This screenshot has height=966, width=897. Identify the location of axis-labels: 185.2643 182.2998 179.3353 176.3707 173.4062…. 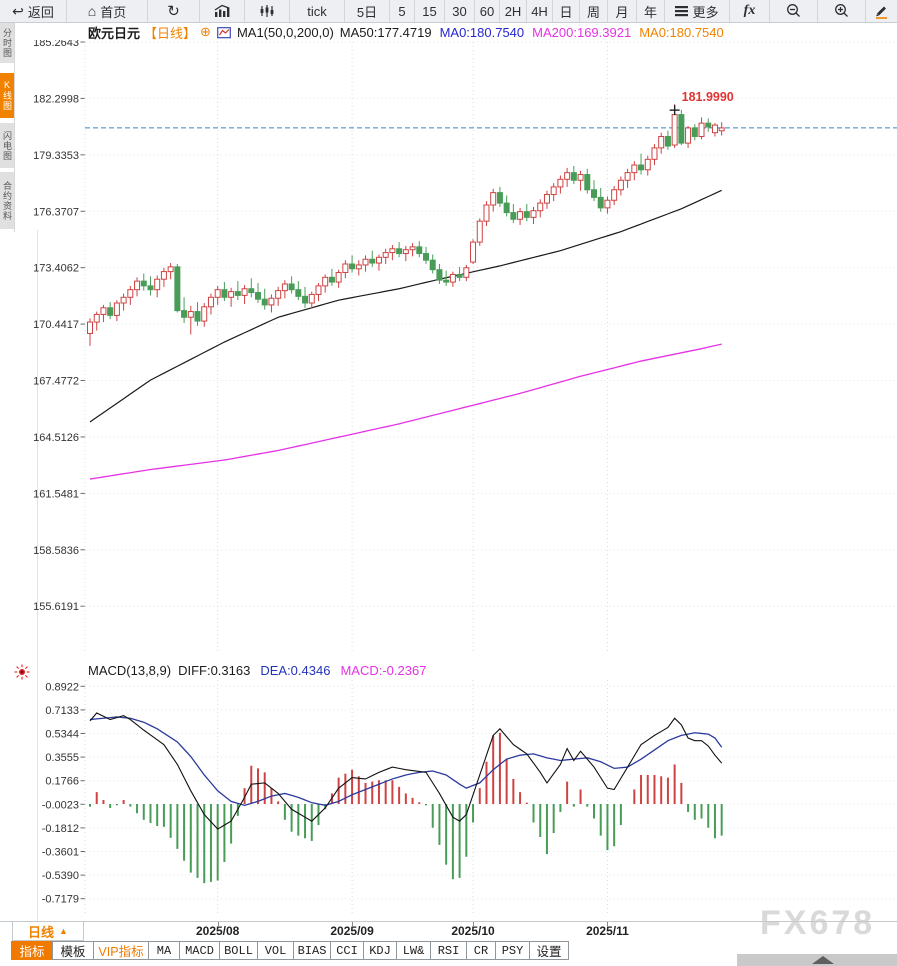
(56, 473).